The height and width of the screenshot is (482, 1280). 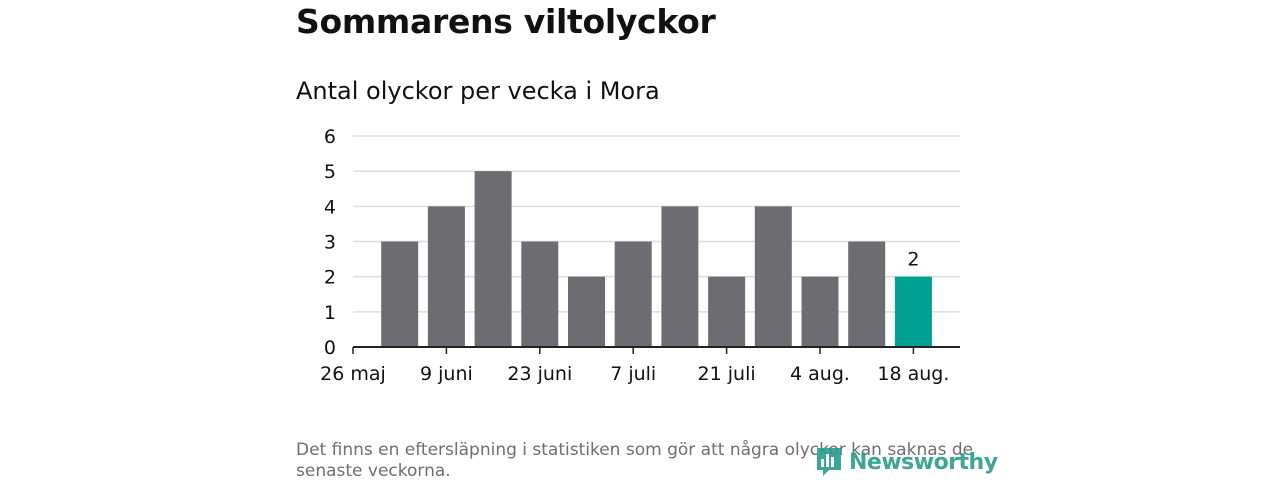 I want to click on y-tick-label: 4, so click(x=330, y=207).